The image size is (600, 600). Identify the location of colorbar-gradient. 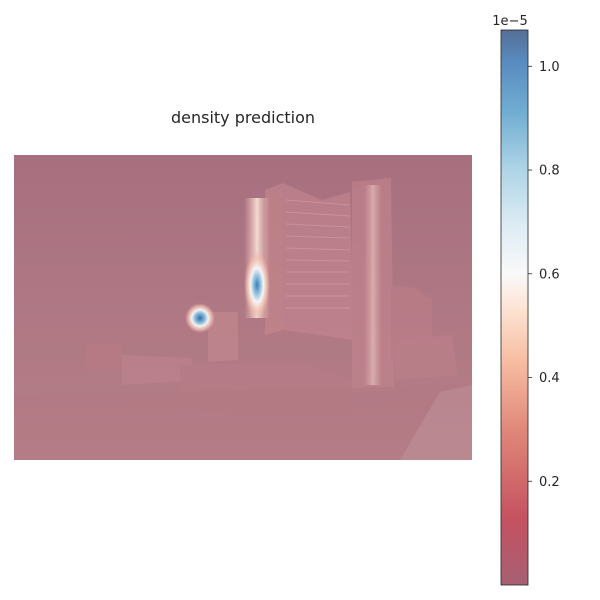
(514, 307).